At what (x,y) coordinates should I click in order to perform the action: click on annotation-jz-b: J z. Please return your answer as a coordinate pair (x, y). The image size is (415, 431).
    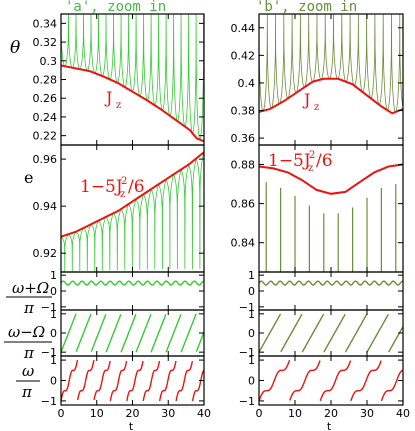
    Looking at the image, I should click on (310, 101).